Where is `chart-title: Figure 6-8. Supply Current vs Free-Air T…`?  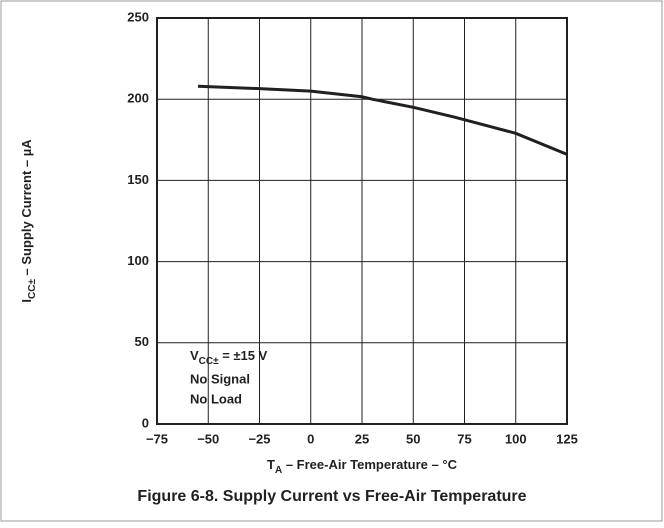
chart-title: Figure 6-8. Supply Current vs Free-Air T… is located at coordinates (331, 496).